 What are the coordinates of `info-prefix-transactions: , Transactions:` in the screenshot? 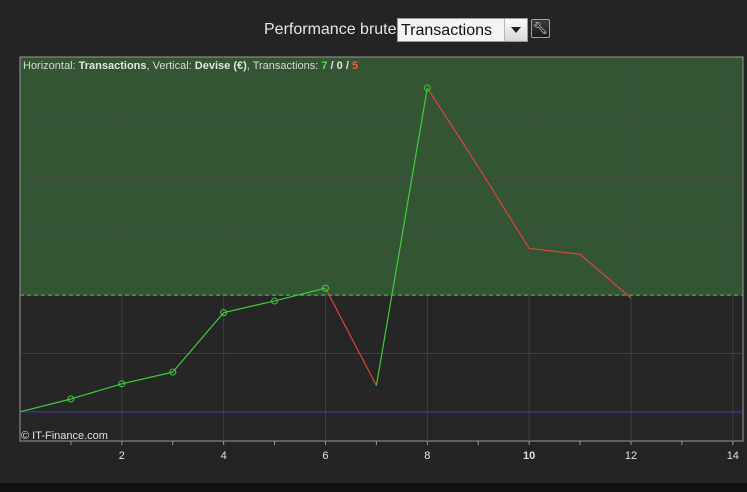 It's located at (284, 66).